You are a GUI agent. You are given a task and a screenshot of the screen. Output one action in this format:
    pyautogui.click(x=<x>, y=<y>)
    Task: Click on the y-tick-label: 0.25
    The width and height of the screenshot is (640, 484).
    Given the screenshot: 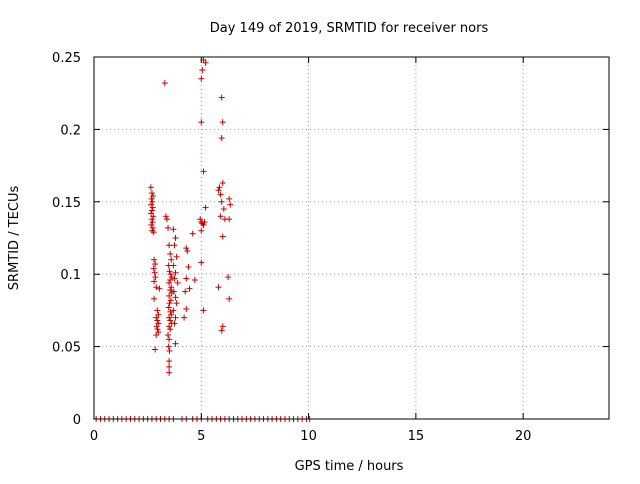 What is the action you would take?
    pyautogui.click(x=66, y=58)
    